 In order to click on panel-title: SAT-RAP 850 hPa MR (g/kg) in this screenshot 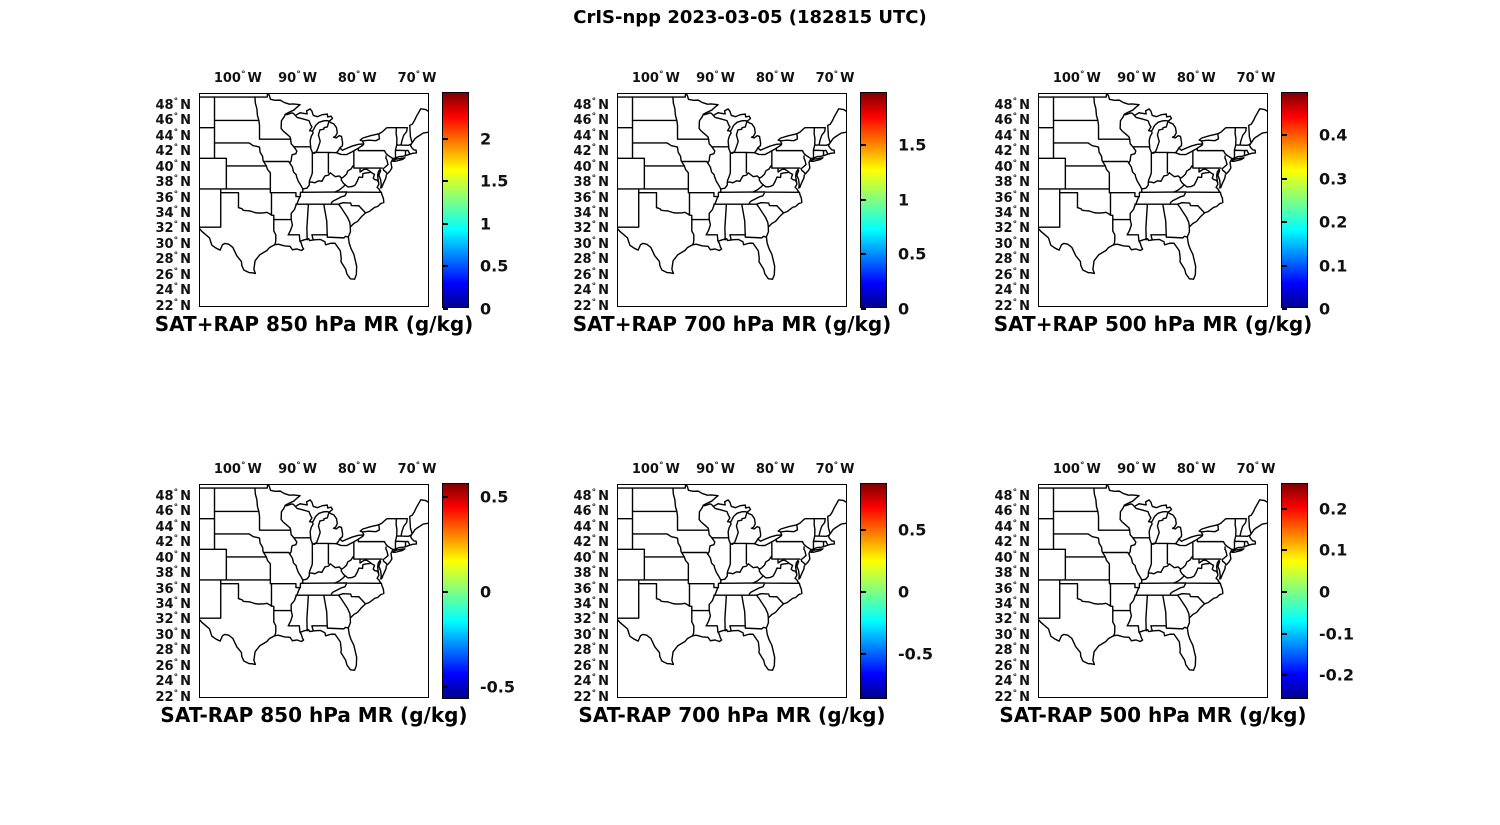, I will do `click(314, 715)`.